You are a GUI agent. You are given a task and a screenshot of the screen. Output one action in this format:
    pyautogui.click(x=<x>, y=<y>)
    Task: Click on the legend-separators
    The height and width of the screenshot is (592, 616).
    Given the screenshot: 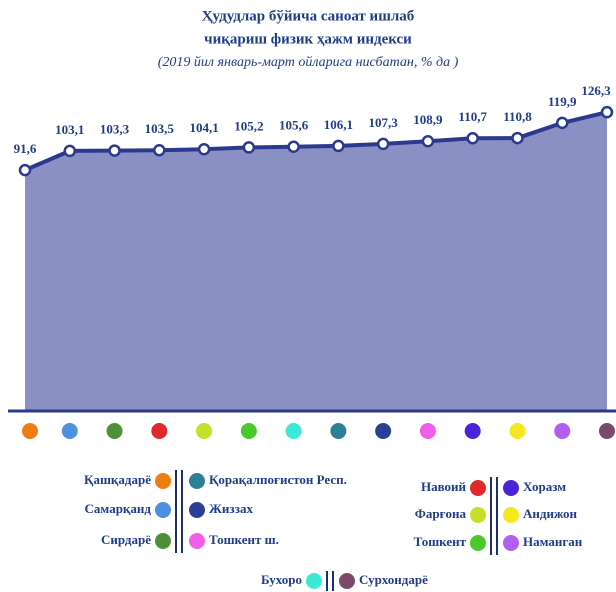 What is the action you would take?
    pyautogui.click(x=336, y=530)
    